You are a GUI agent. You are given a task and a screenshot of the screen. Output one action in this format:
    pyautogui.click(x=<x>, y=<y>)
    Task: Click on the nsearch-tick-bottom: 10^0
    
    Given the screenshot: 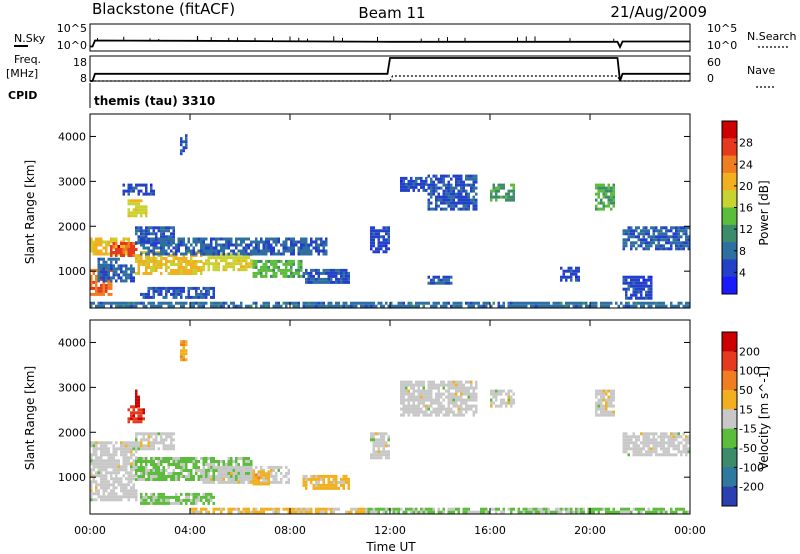 What is the action you would take?
    pyautogui.click(x=722, y=45)
    